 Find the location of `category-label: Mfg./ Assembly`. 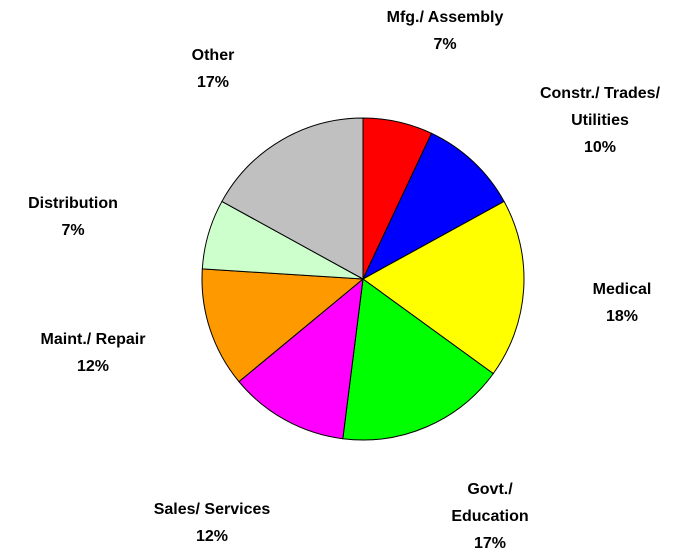

category-label: Mfg./ Assembly is located at coordinates (445, 17).